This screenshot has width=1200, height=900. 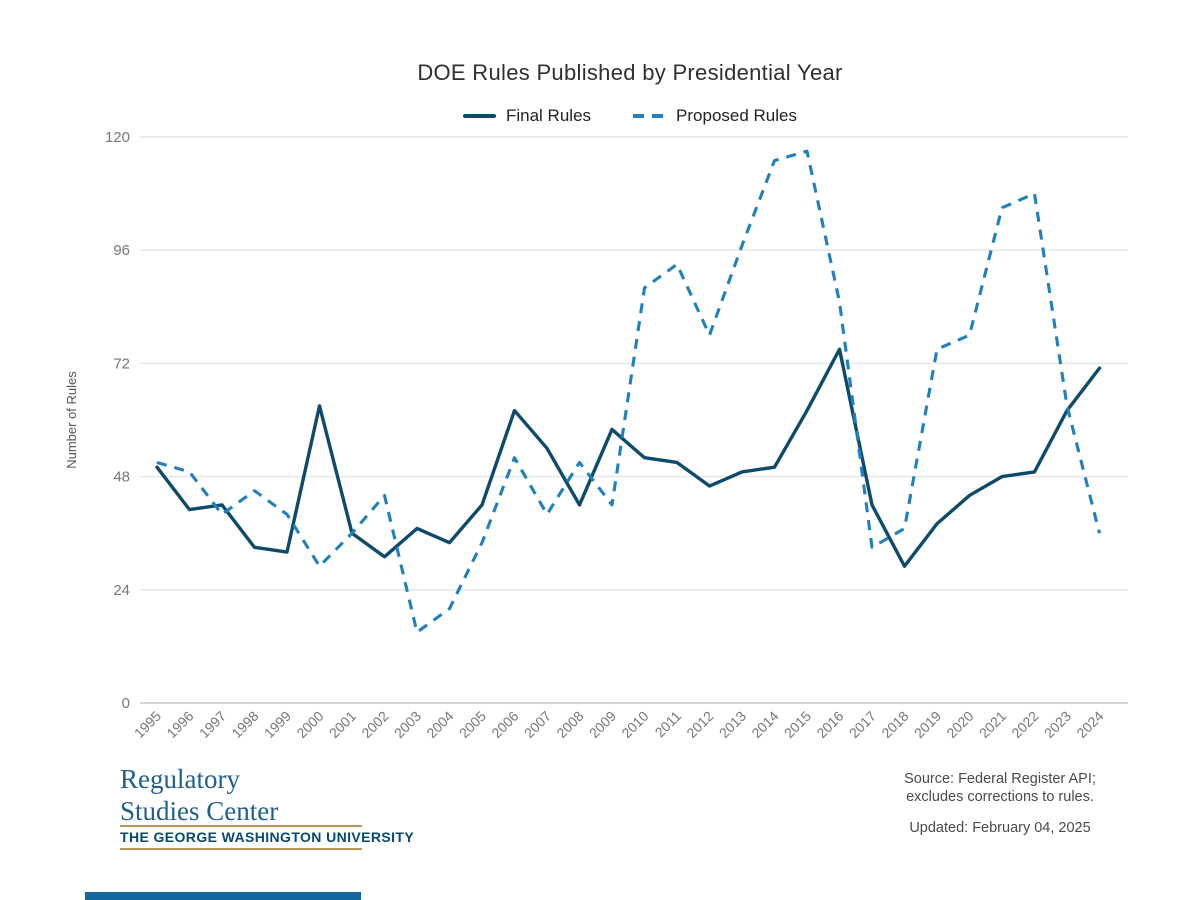 I want to click on x-tick-label: 2010, so click(x=634, y=724).